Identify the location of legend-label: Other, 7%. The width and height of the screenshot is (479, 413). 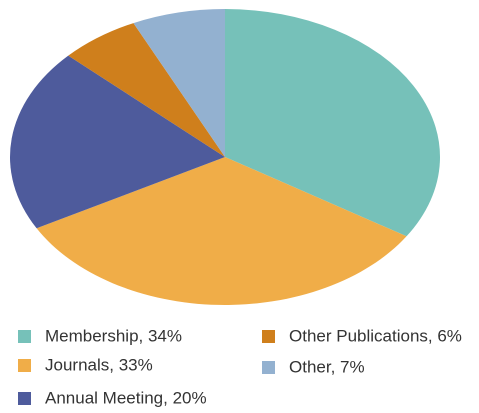
(327, 366).